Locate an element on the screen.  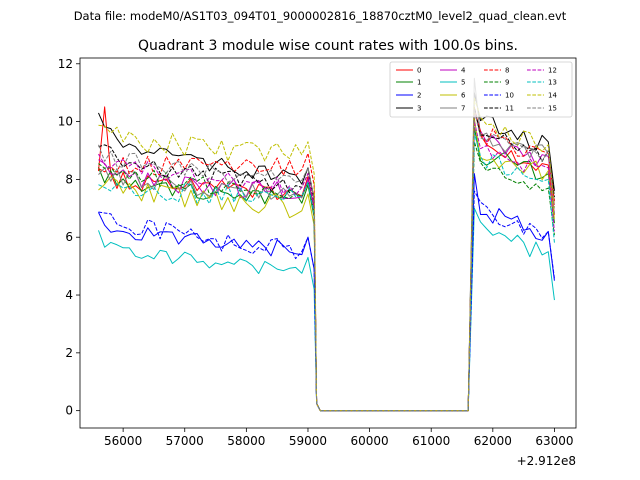
y-tick-label: 6 is located at coordinates (69, 237).